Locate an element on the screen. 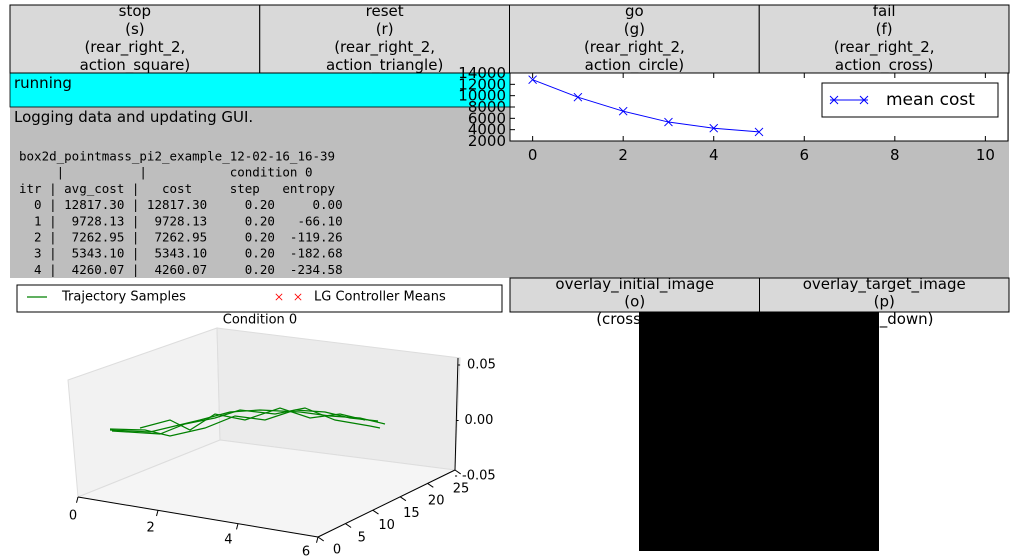 The width and height of the screenshot is (1018, 557). button-label: (p) is located at coordinates (884, 302).